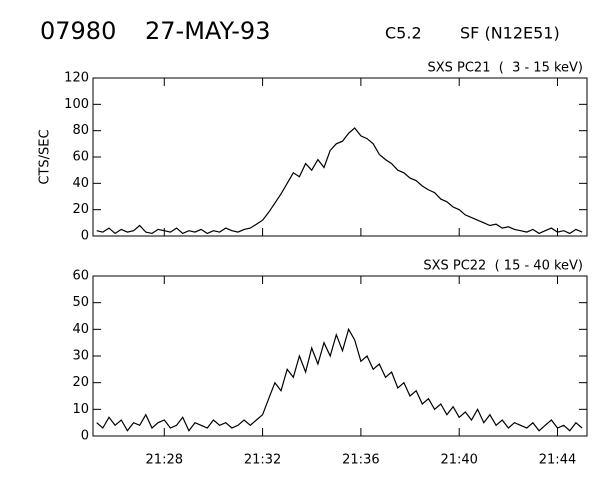  Describe the element at coordinates (557, 460) in the screenshot. I see `x-tick-label: 21:44` at that location.